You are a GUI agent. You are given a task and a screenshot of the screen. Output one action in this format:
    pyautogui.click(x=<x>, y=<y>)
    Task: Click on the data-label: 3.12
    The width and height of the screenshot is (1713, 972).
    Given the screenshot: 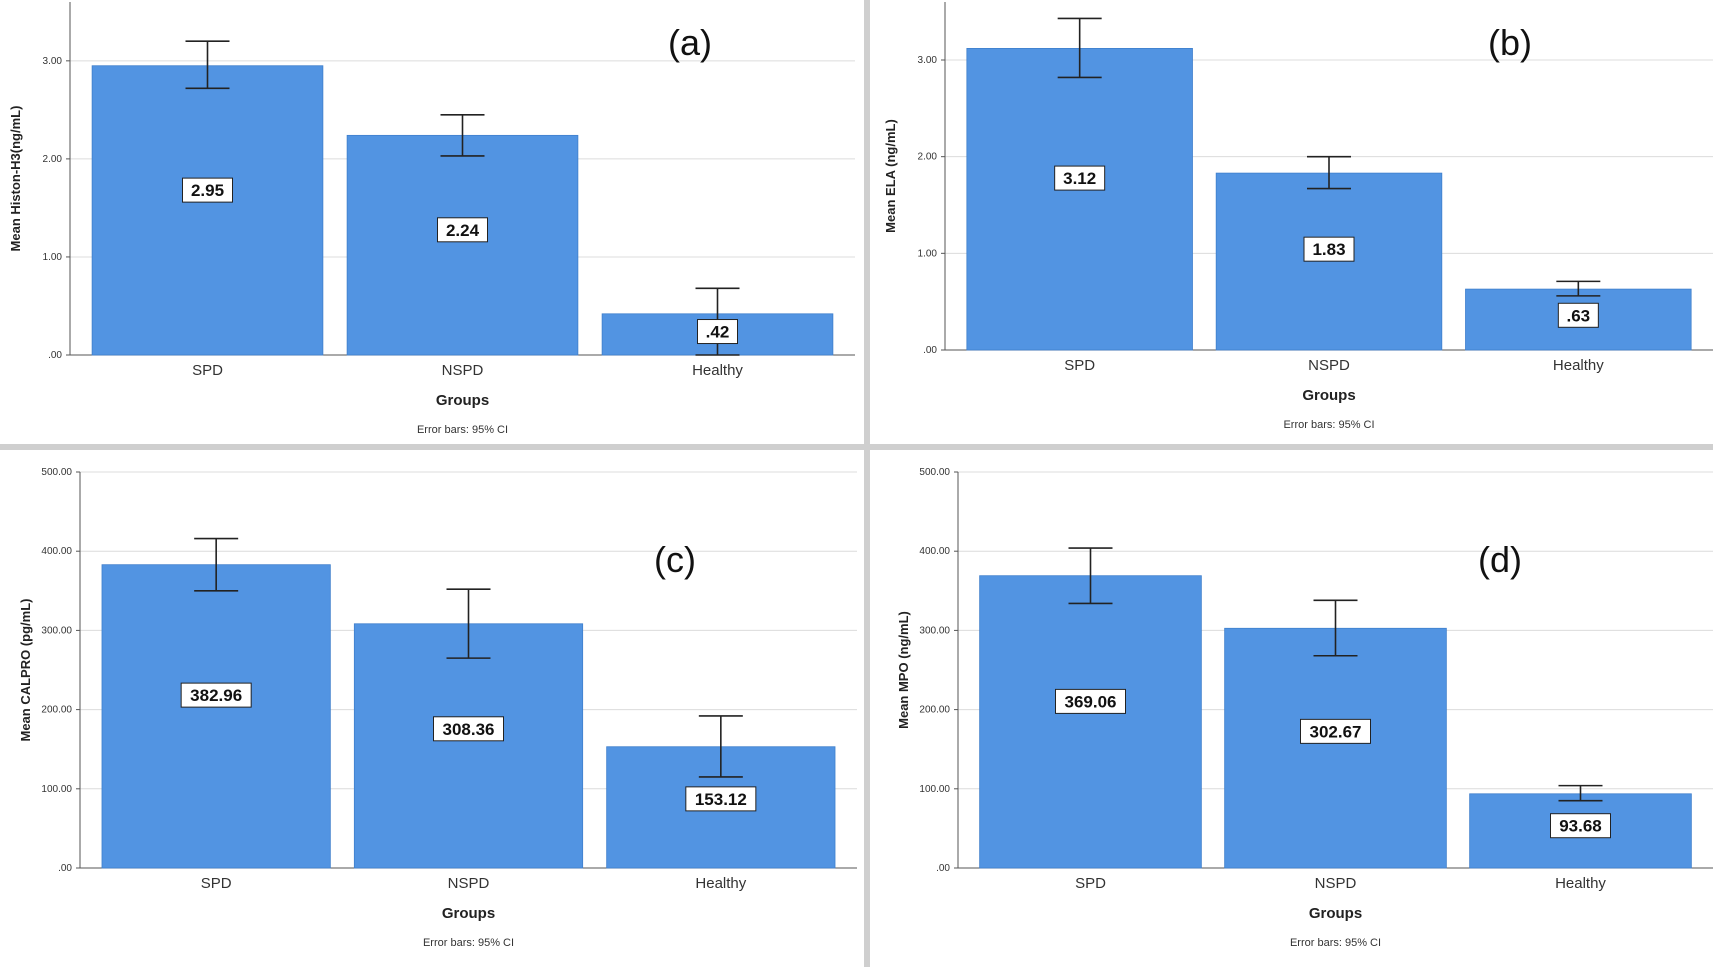 What is the action you would take?
    pyautogui.click(x=1079, y=178)
    